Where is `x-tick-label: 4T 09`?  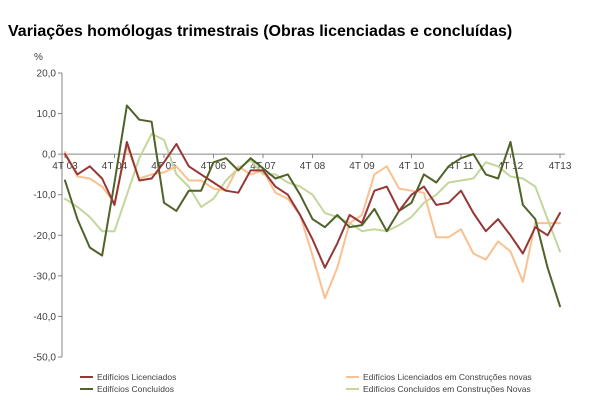 x-tick-label: 4T 09 is located at coordinates (362, 166).